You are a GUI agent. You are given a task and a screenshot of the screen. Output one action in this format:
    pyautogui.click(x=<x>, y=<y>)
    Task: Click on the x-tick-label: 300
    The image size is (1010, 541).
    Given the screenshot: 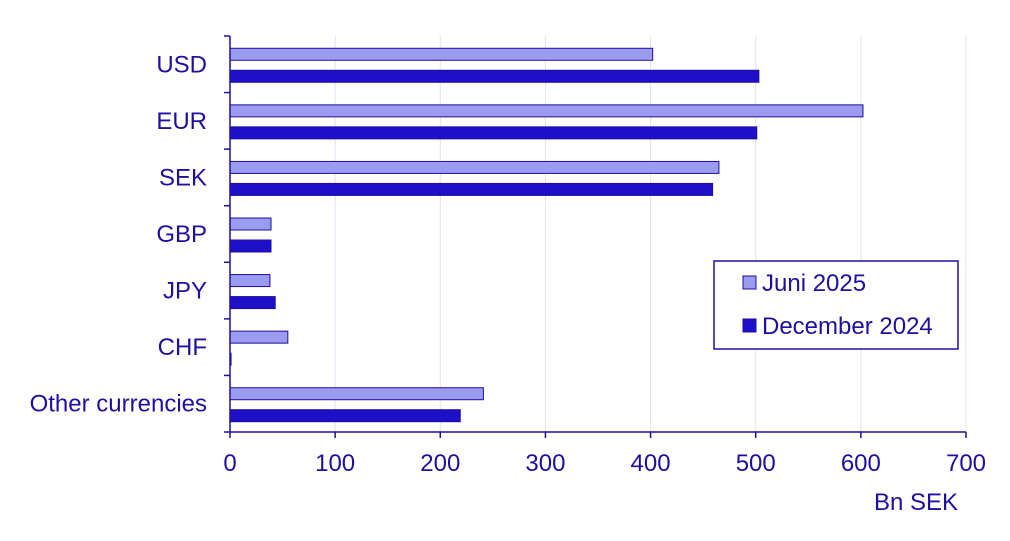 What is the action you would take?
    pyautogui.click(x=545, y=463)
    